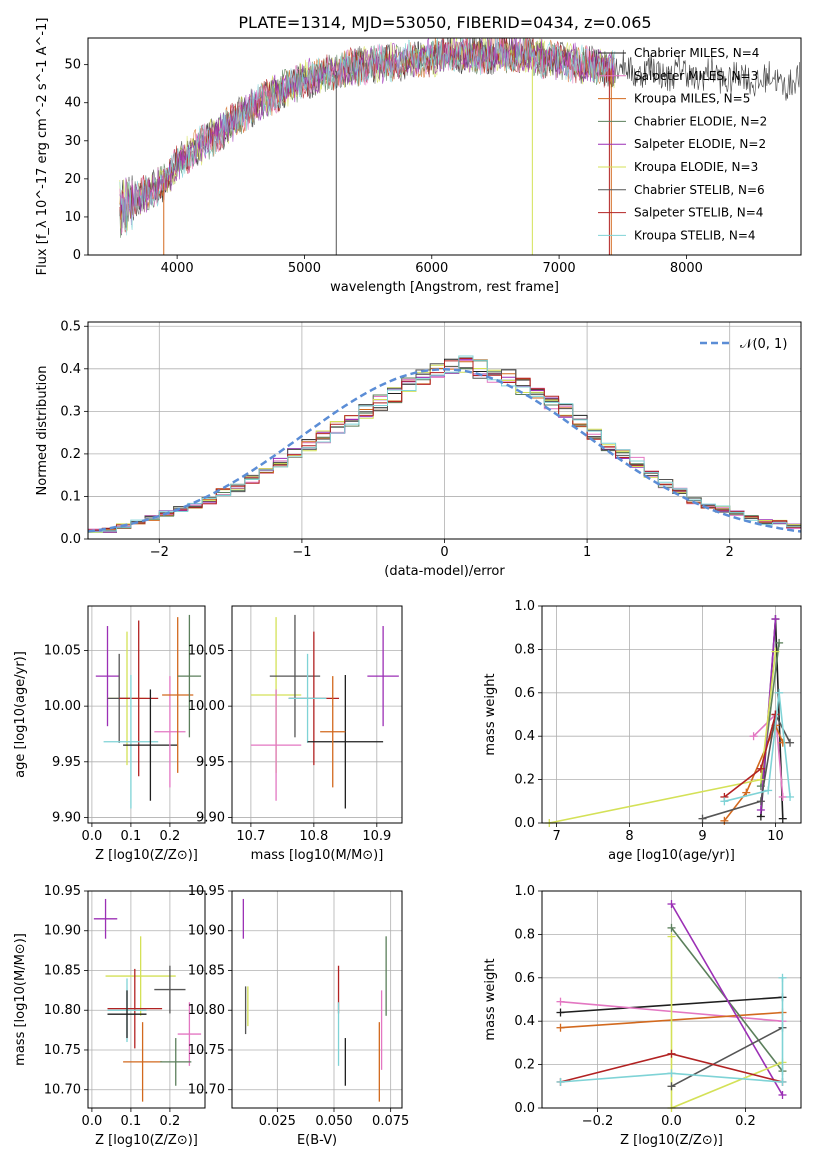  I want to click on y-tick-label: 10.00, so click(62, 706).